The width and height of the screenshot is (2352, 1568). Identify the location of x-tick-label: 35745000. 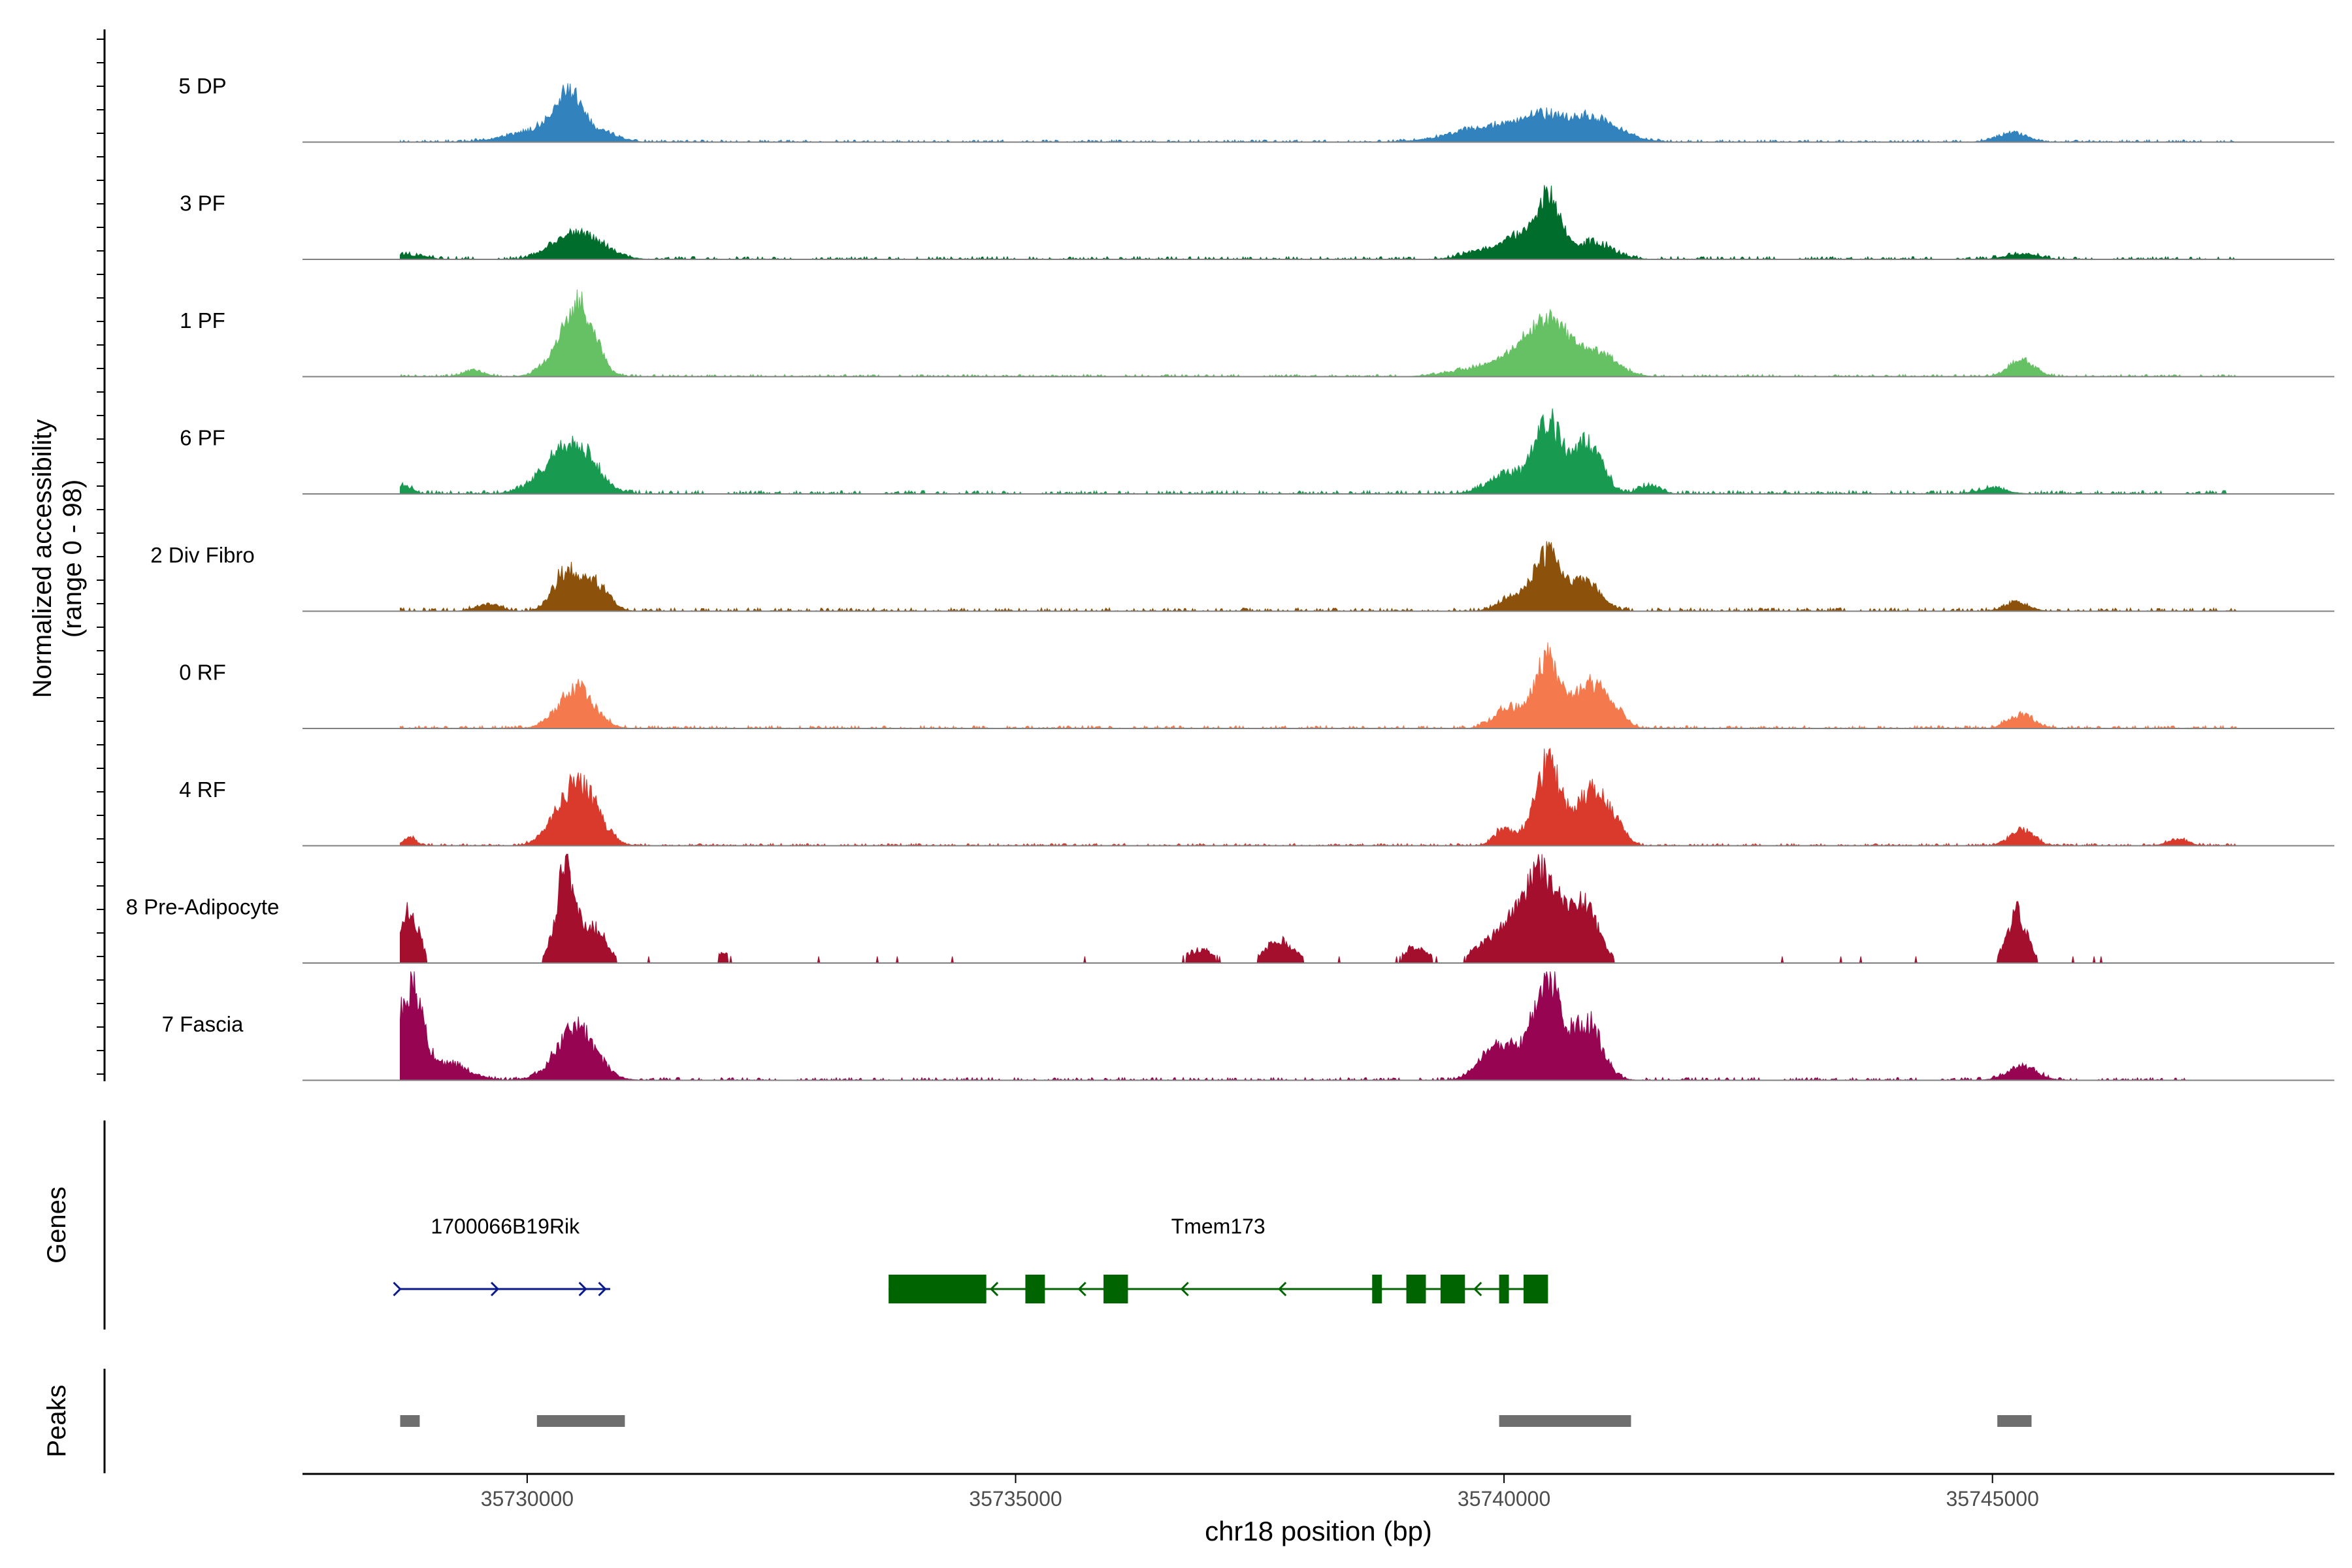
(1992, 1499).